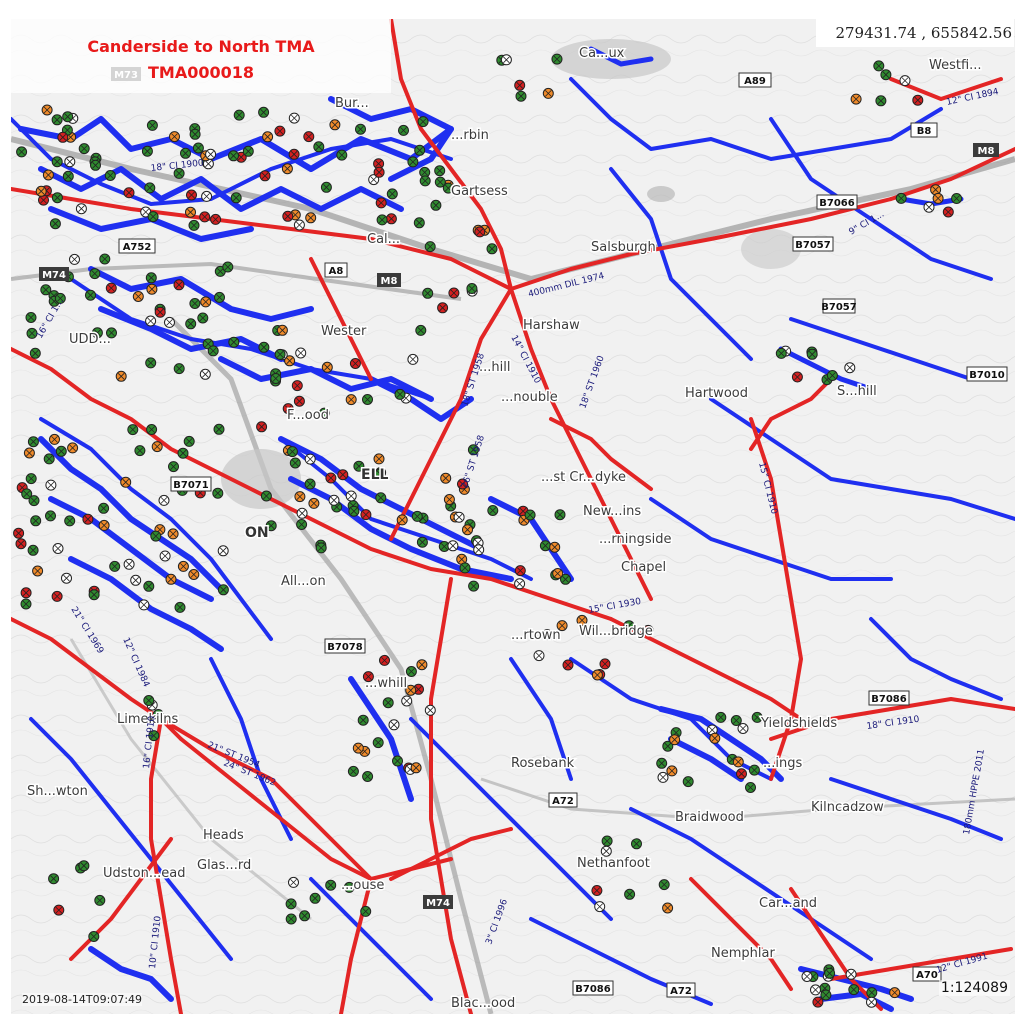 This screenshot has height=1024, width=1024. Describe the element at coordinates (261, 479) in the screenshot. I see `urban-area` at that location.